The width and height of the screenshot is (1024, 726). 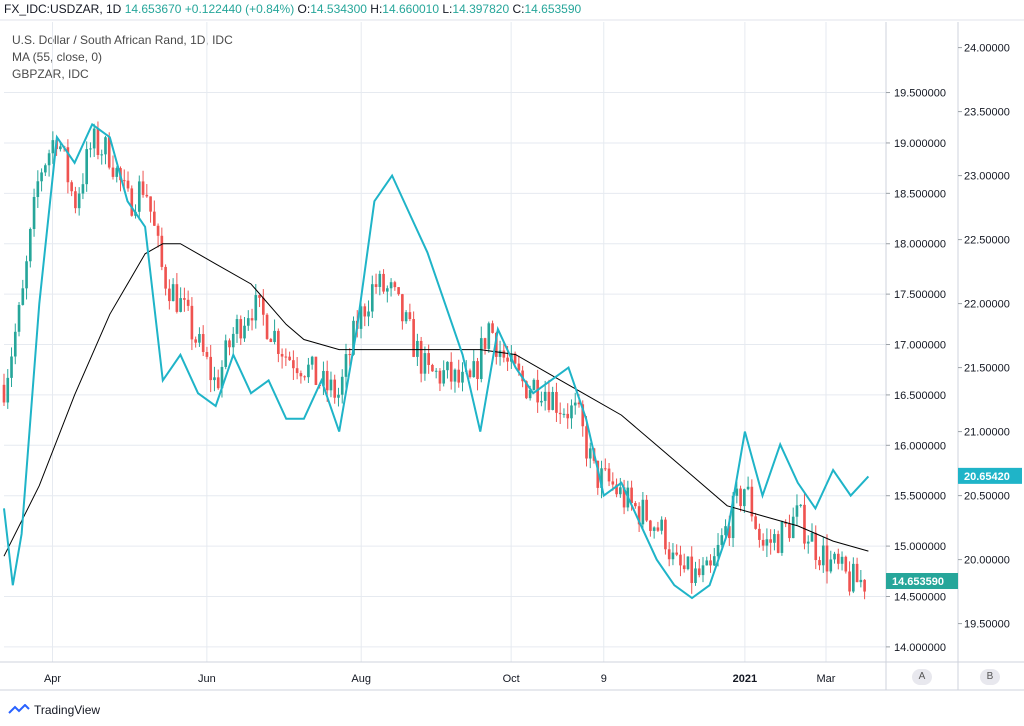 What do you see at coordinates (922, 677) in the screenshot?
I see `auto-scale-button: A` at bounding box center [922, 677].